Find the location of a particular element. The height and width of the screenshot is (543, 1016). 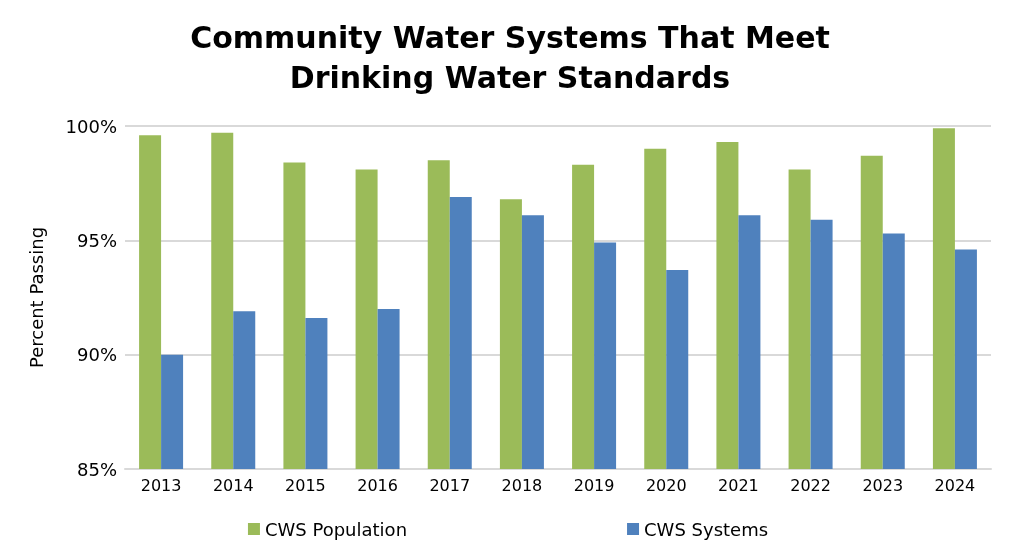

x-tick-label: 2023 is located at coordinates (883, 485).